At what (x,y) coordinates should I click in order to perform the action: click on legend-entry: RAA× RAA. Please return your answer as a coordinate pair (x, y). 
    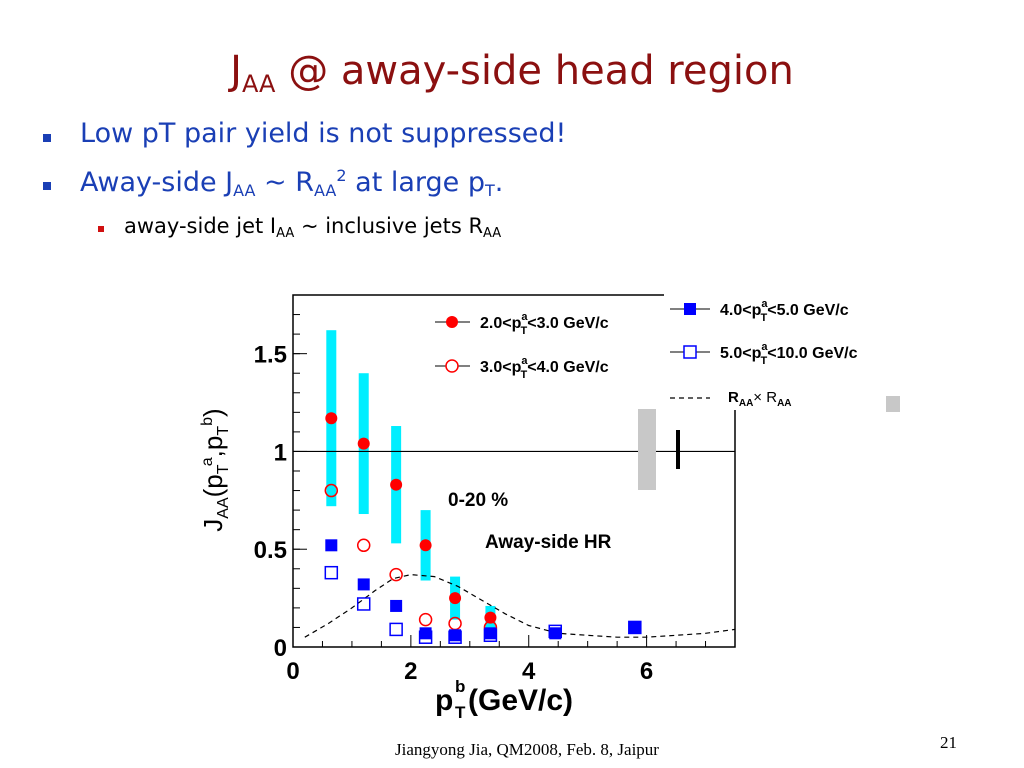
    Looking at the image, I should click on (731, 399).